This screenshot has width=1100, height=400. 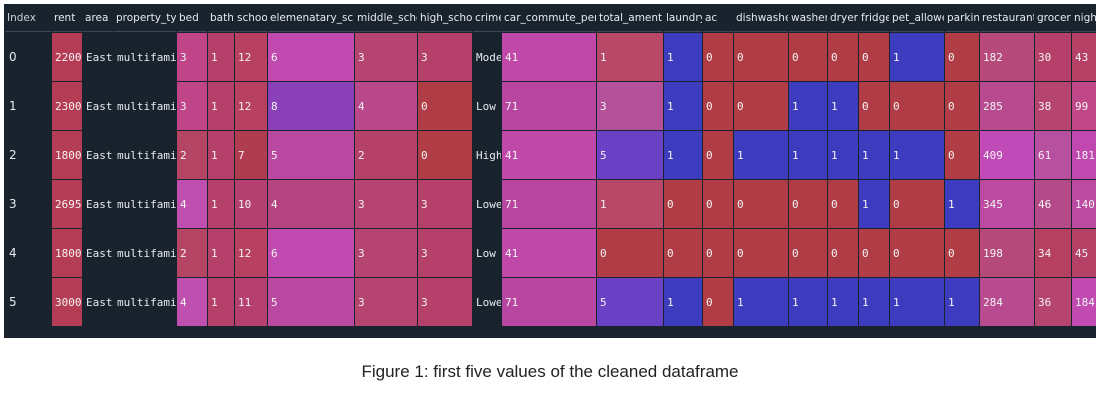 What do you see at coordinates (192, 155) in the screenshot?
I see `table-cell: 2` at bounding box center [192, 155].